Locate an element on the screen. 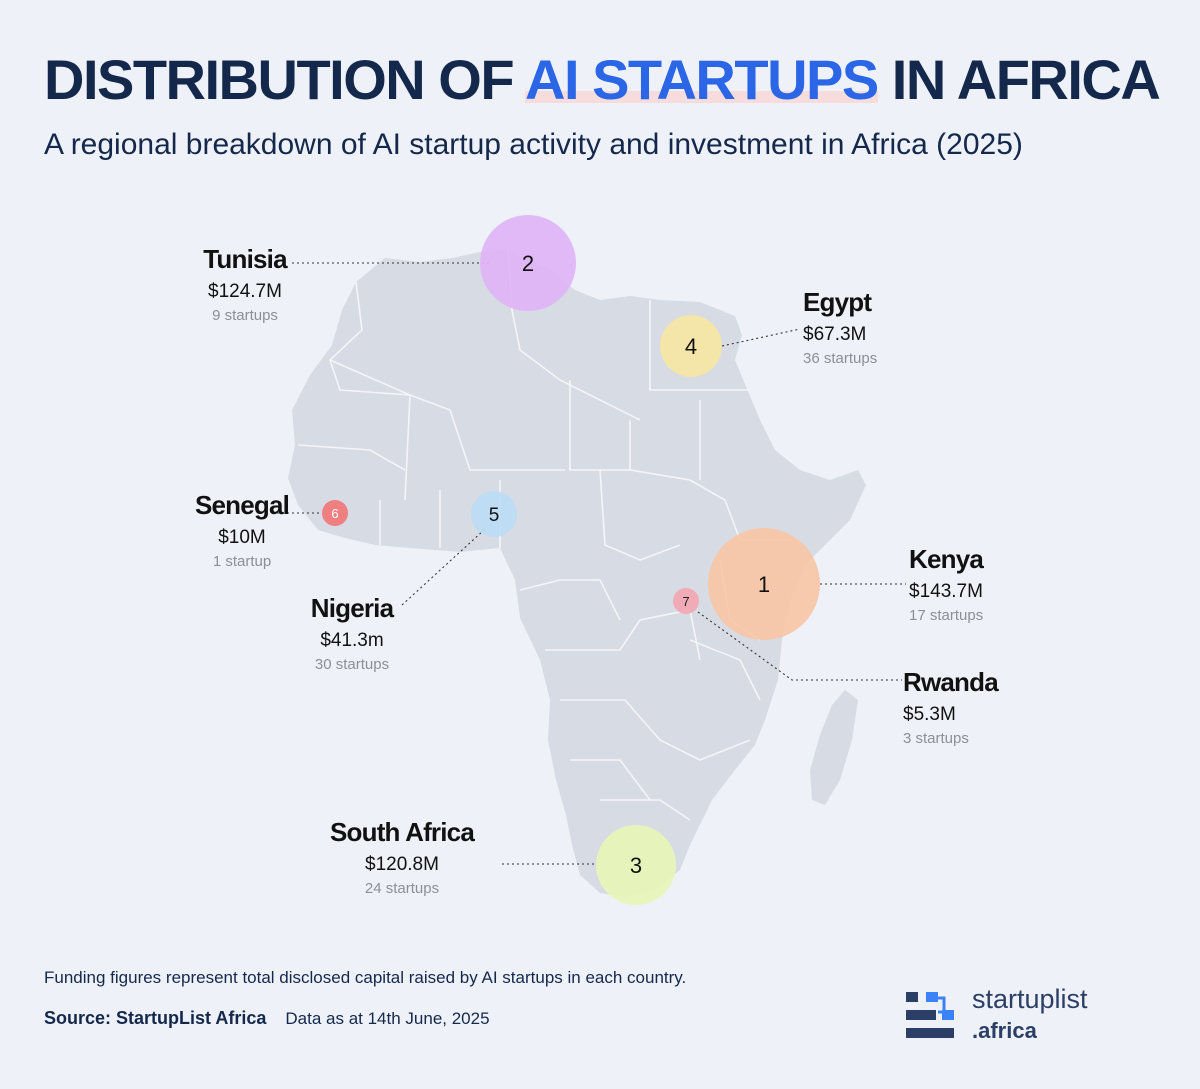 Image resolution: width=1200 pixels, height=1089 pixels. country-name: Kenya is located at coordinates (946, 559).